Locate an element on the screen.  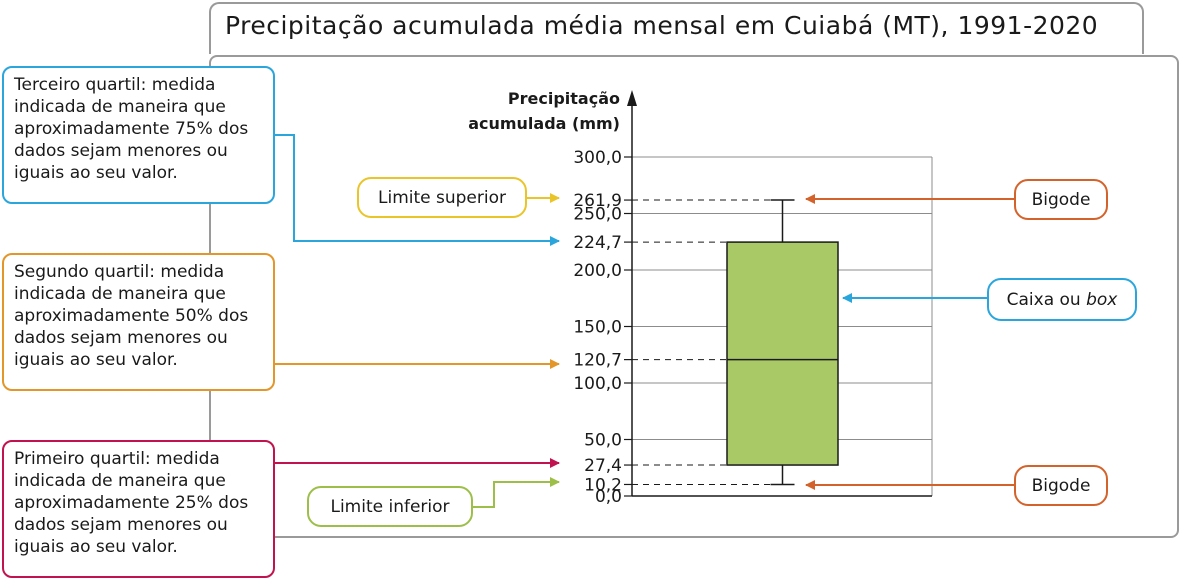
iqr-box is located at coordinates (782, 353).